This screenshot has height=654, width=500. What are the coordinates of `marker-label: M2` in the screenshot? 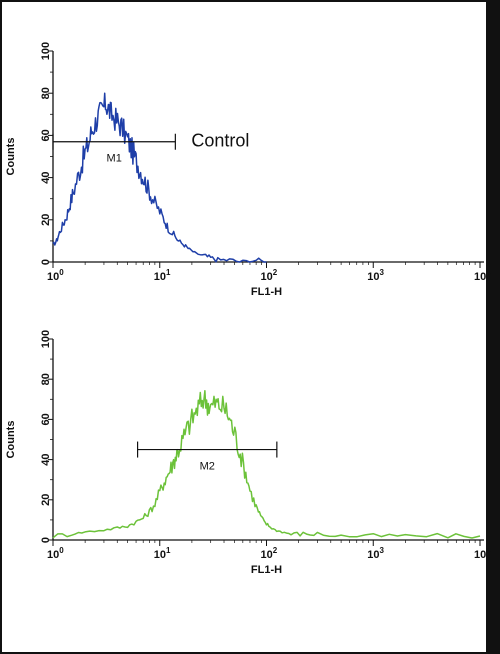 It's located at (207, 467).